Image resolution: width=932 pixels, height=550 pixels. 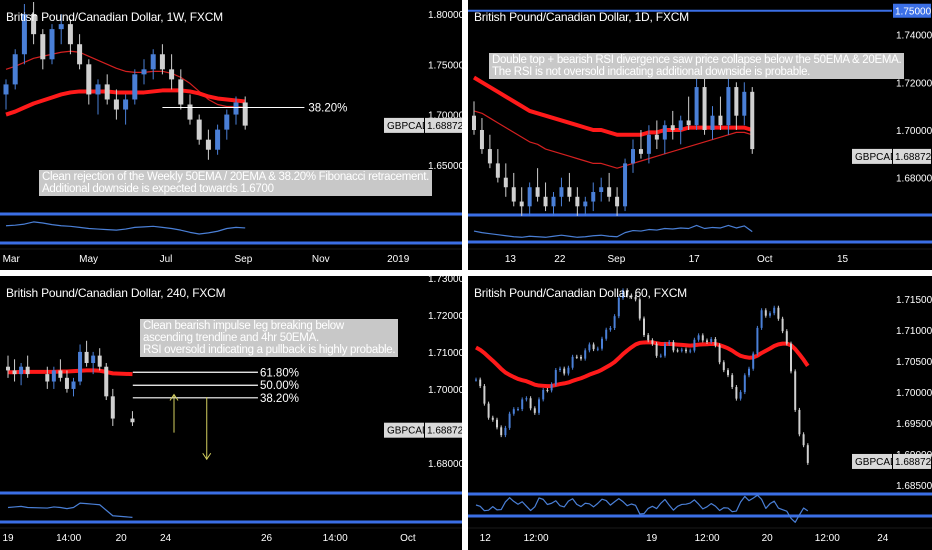 I want to click on daily-ema20-line, so click(x=613, y=139).